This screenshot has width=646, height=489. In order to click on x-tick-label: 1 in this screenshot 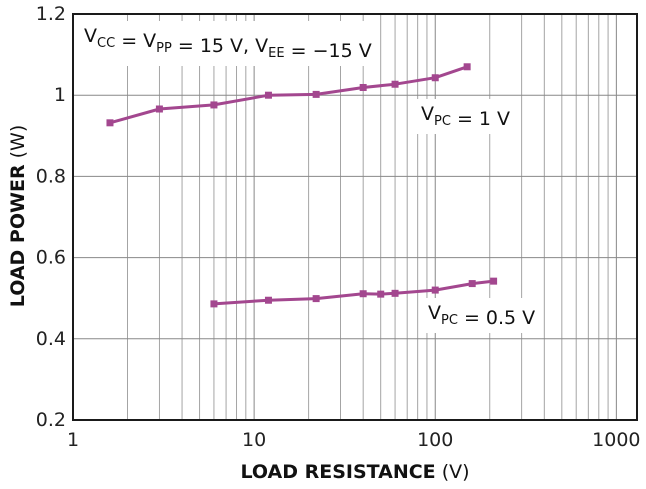, I will do `click(73, 440)`.